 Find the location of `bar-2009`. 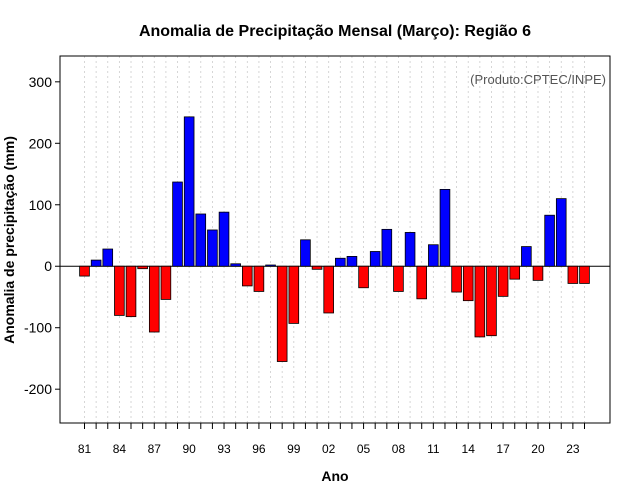

bar-2009 is located at coordinates (410, 249).